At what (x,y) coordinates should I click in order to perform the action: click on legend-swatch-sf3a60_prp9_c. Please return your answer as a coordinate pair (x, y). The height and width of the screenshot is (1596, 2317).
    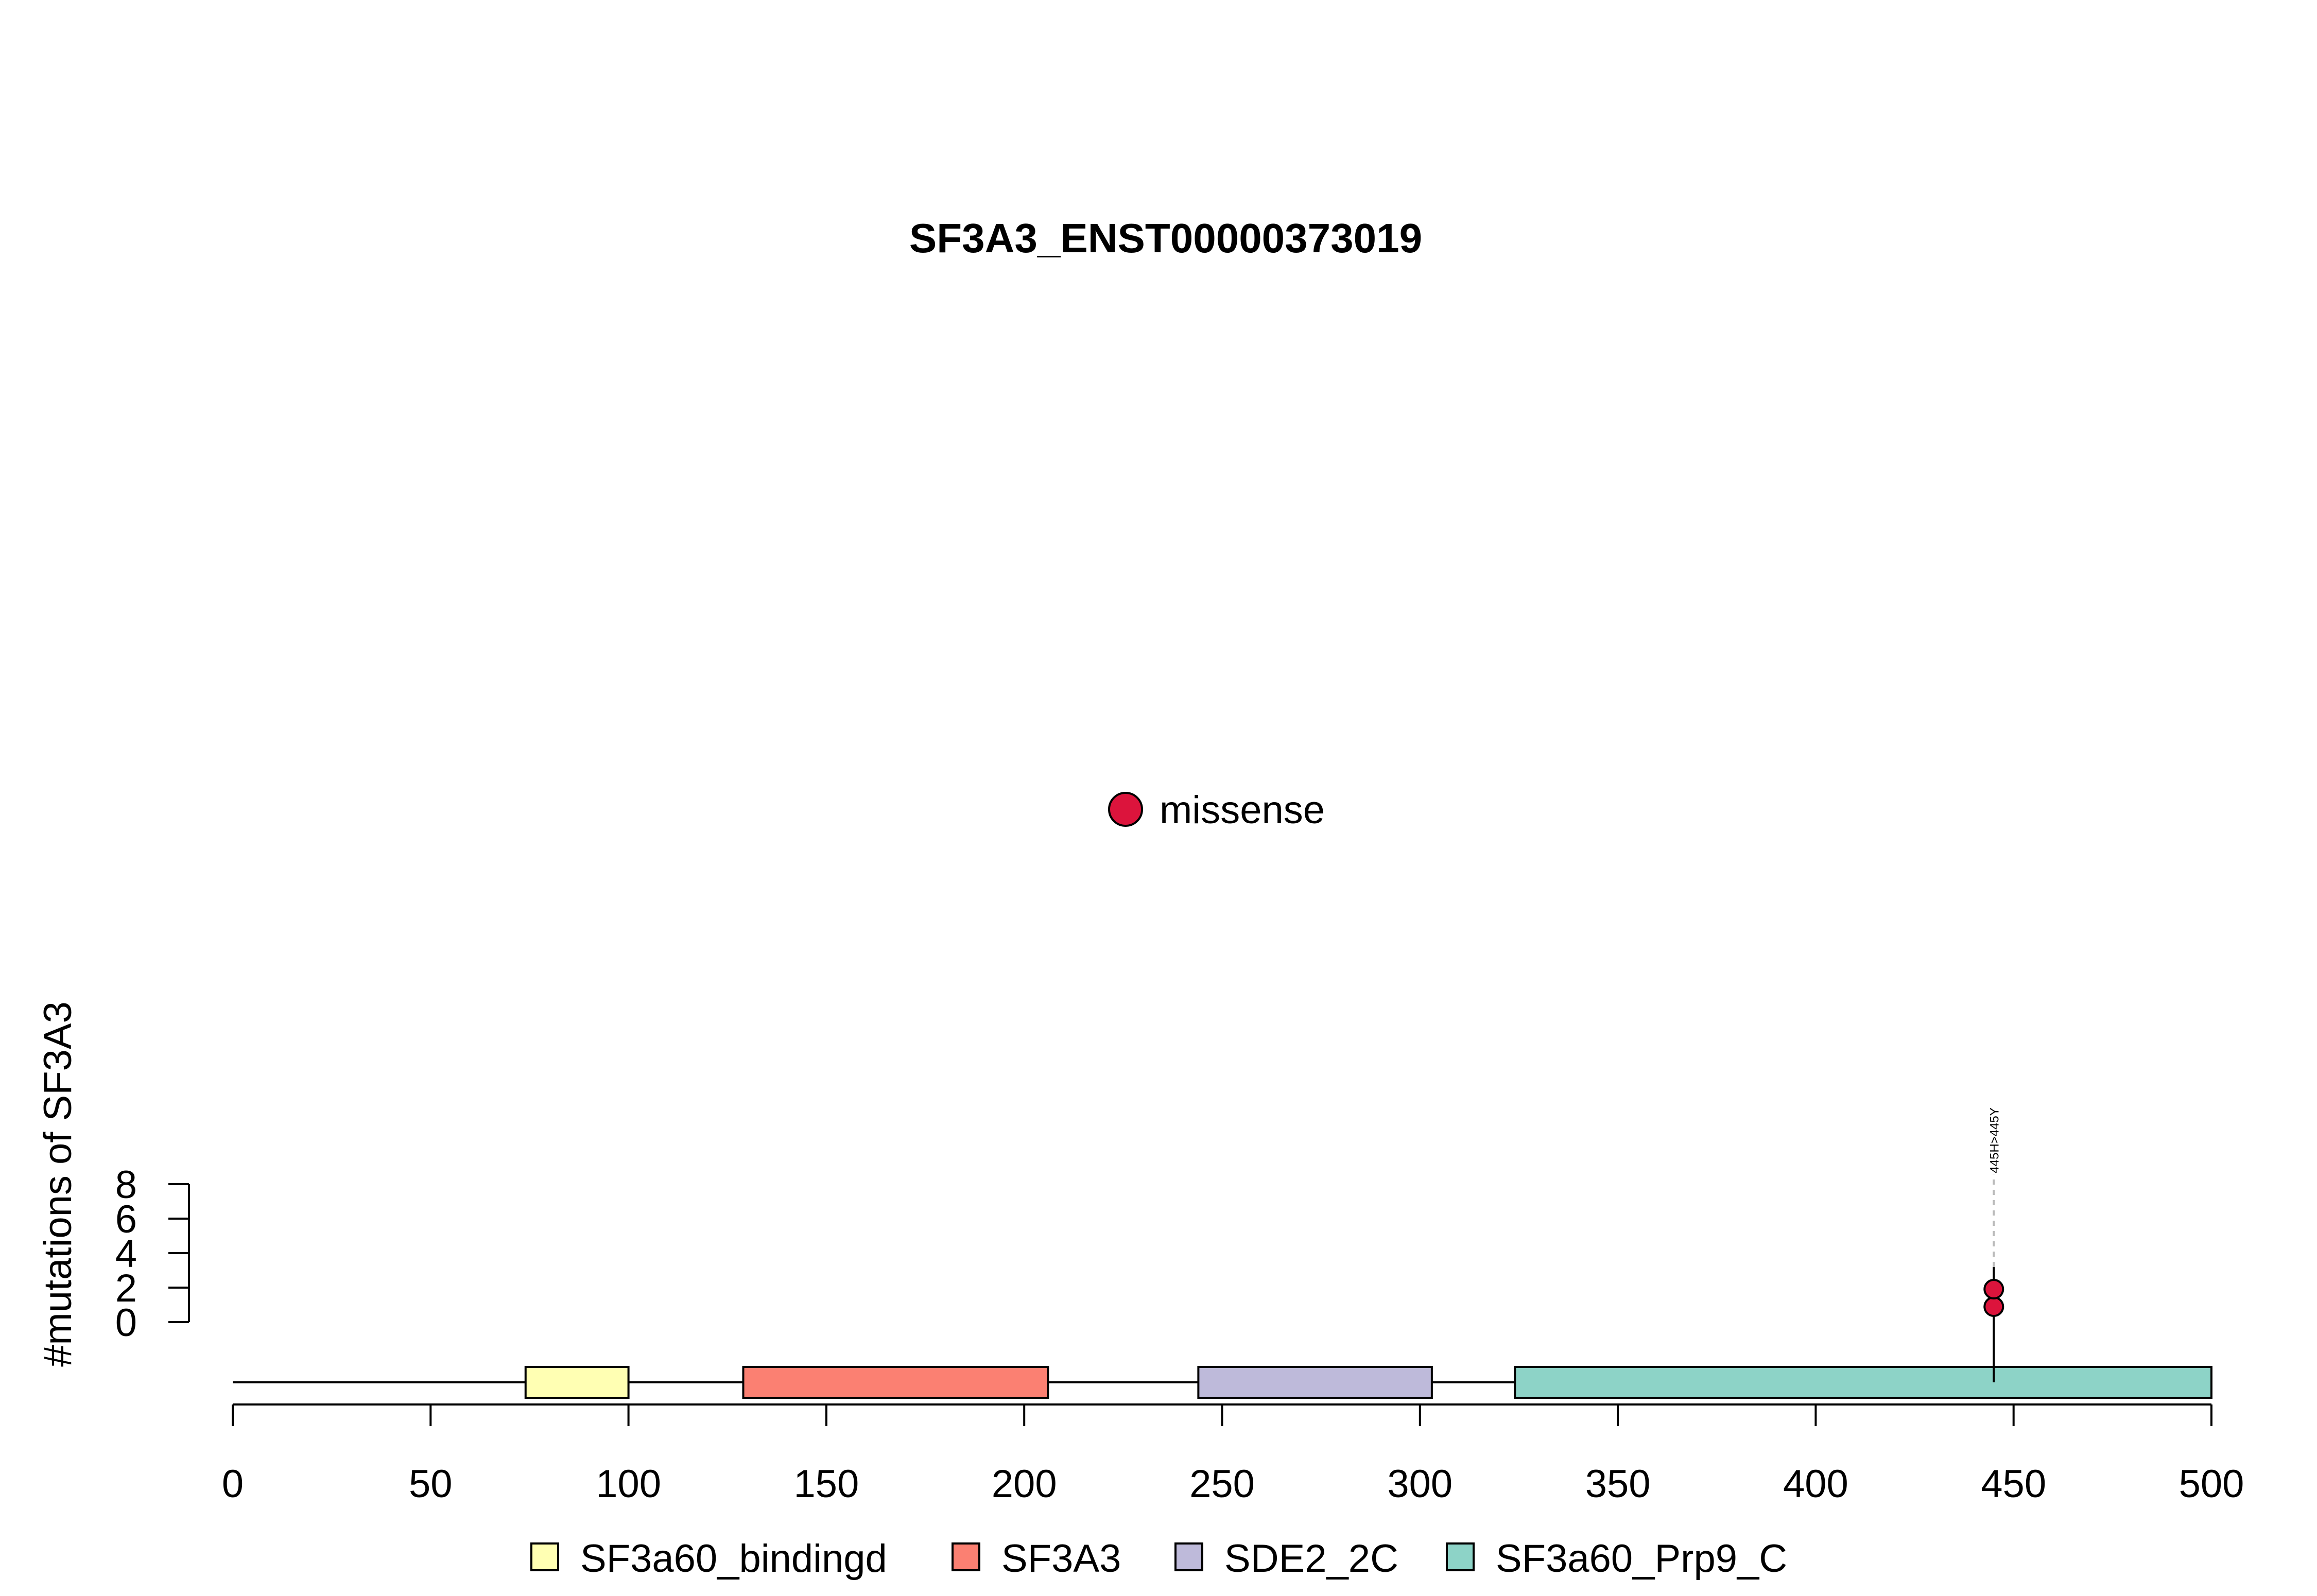
    Looking at the image, I should click on (1460, 1557).